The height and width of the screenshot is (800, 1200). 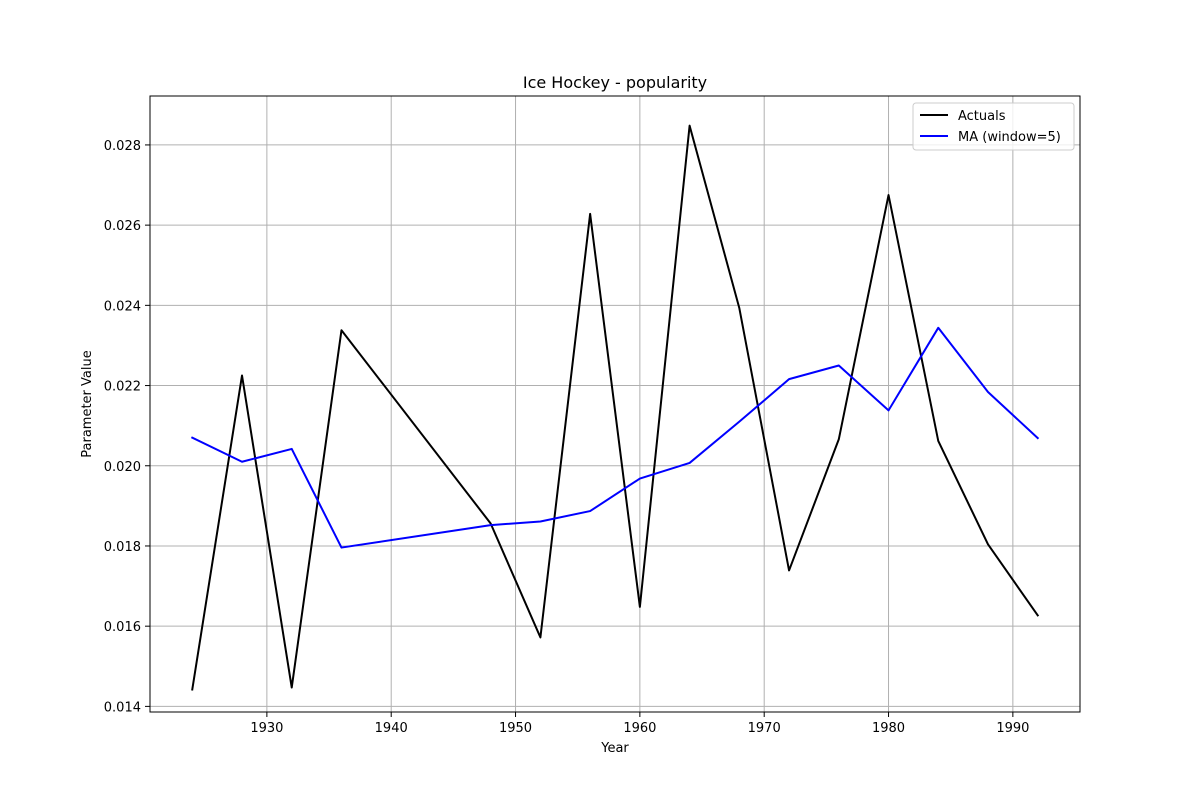 I want to click on legend-label-ma: MA (window=5), so click(x=1009, y=137).